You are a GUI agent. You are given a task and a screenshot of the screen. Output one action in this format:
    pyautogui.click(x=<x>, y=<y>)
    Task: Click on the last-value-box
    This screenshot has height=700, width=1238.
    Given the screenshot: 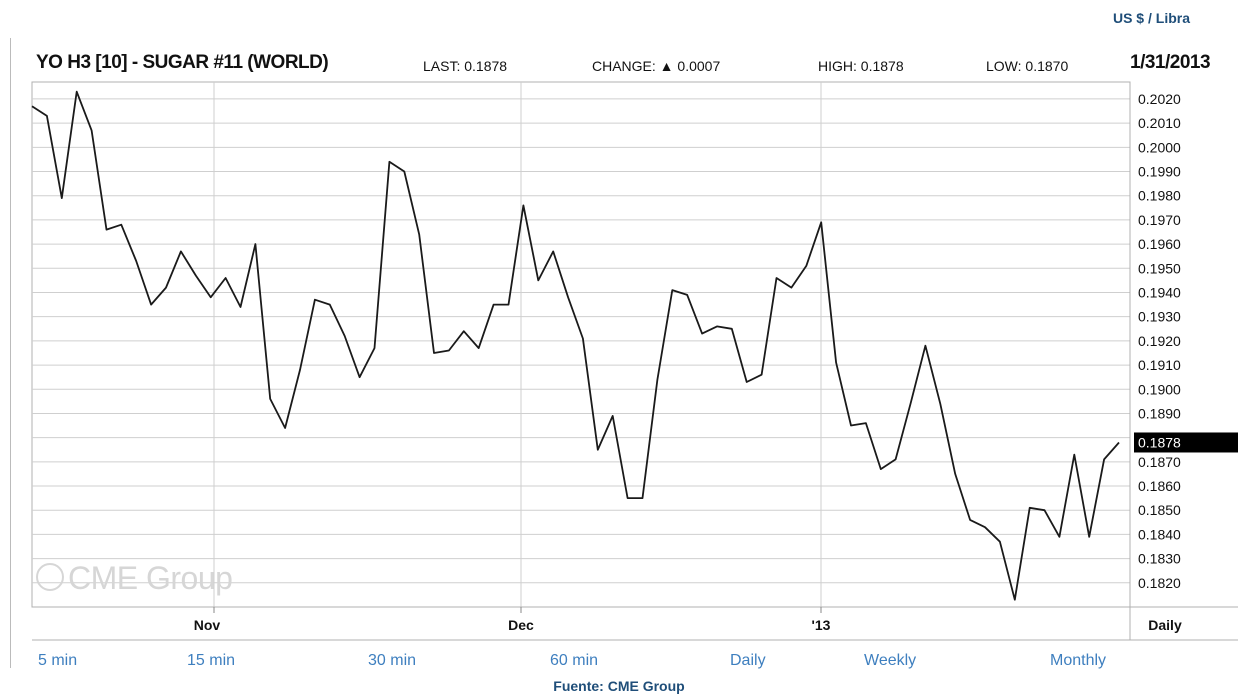 What is the action you would take?
    pyautogui.click(x=1186, y=442)
    